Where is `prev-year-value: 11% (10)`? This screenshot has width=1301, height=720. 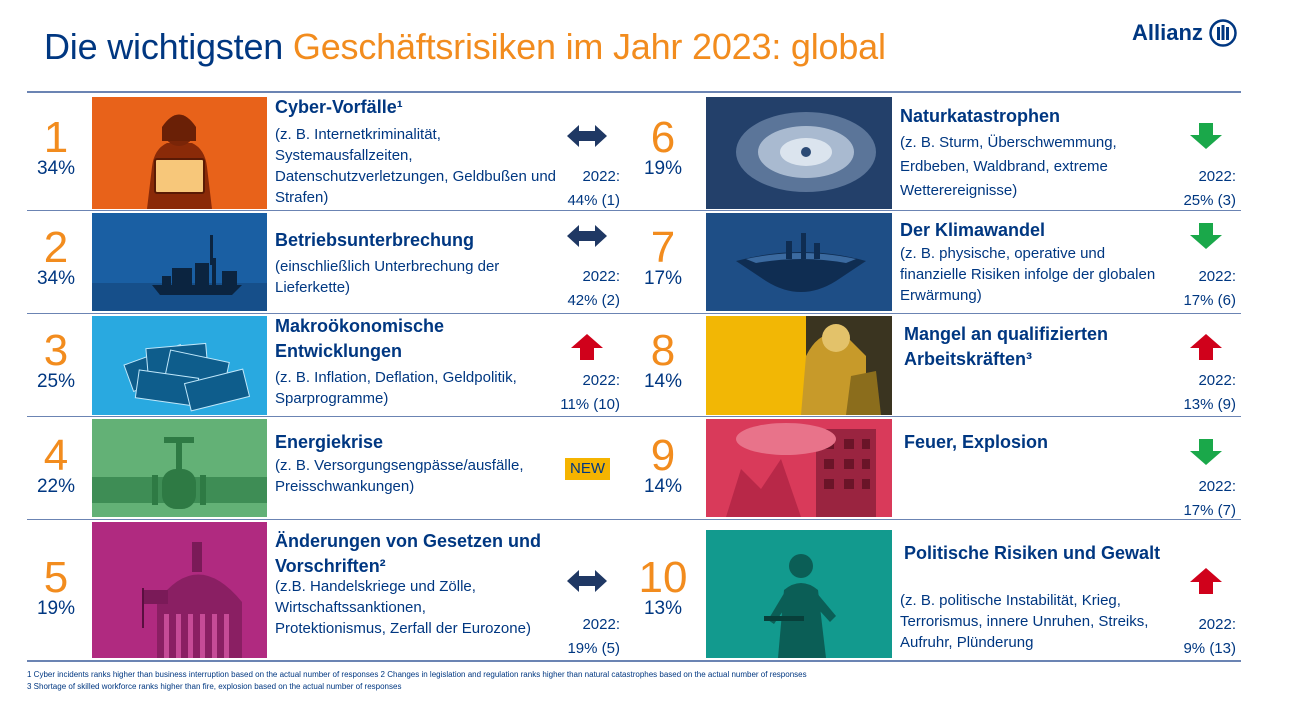
prev-year-value: 11% (10) is located at coordinates (590, 404).